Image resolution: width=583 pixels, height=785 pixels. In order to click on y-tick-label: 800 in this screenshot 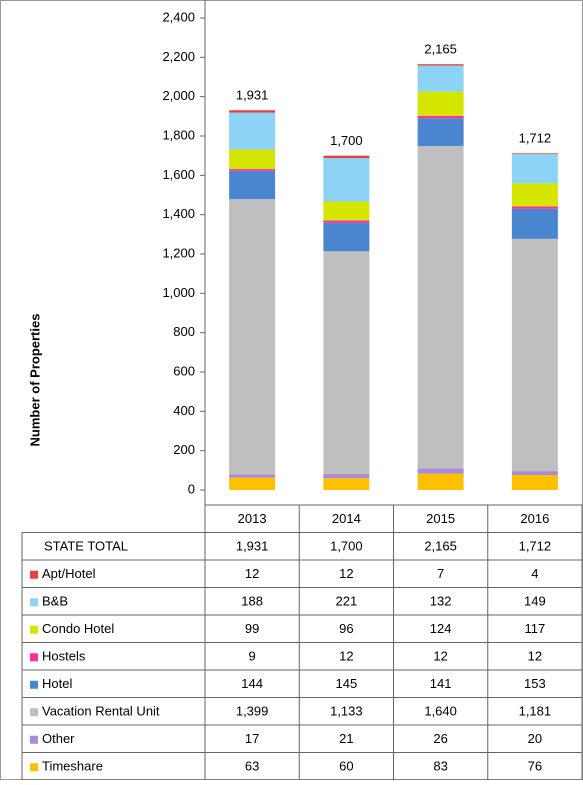, I will do `click(184, 331)`.